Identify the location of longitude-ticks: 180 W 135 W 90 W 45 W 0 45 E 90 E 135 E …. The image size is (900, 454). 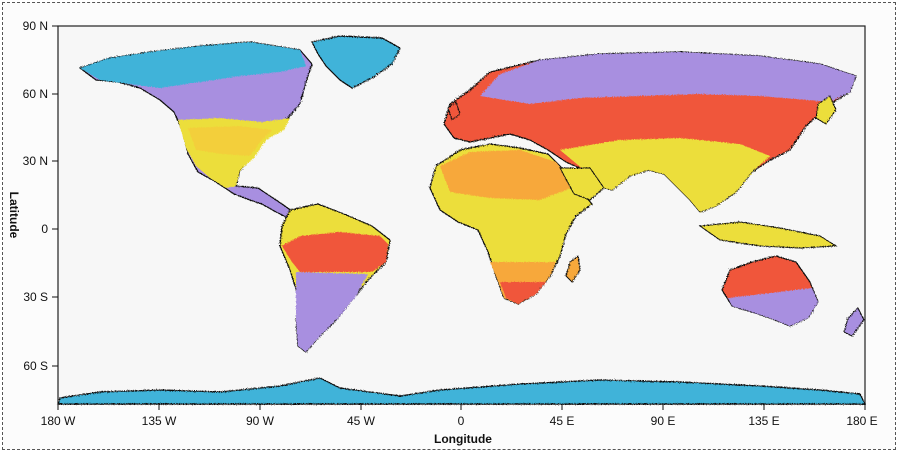
(459, 416).